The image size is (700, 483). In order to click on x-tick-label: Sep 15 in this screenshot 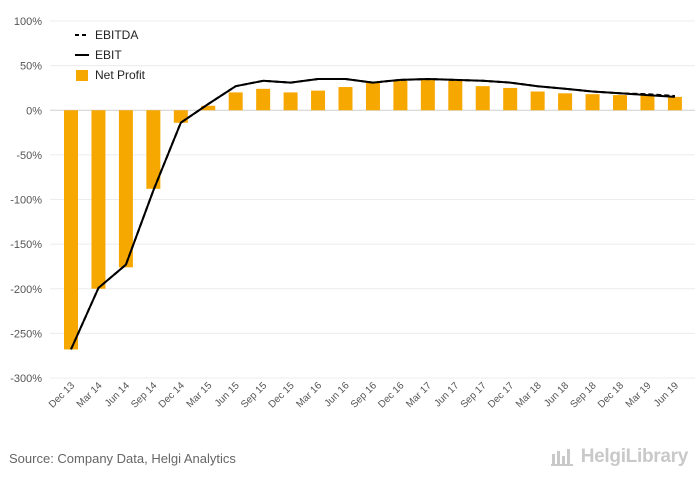, I will do `click(254, 395)`.